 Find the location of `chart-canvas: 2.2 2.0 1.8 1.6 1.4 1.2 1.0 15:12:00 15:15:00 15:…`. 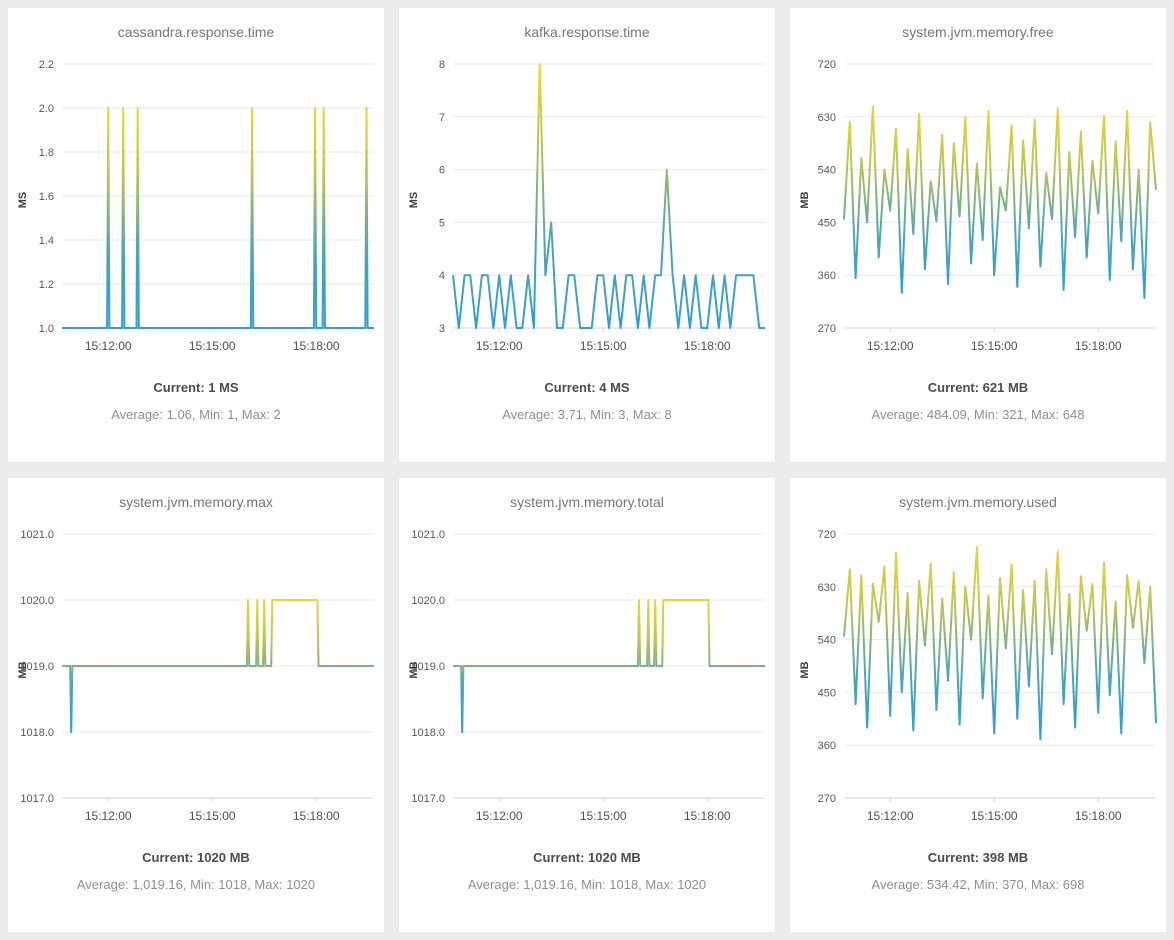

chart-canvas: 2.2 2.0 1.8 1.6 1.4 1.2 1.0 15:12:00 15:15:00 15:… is located at coordinates (196, 210).